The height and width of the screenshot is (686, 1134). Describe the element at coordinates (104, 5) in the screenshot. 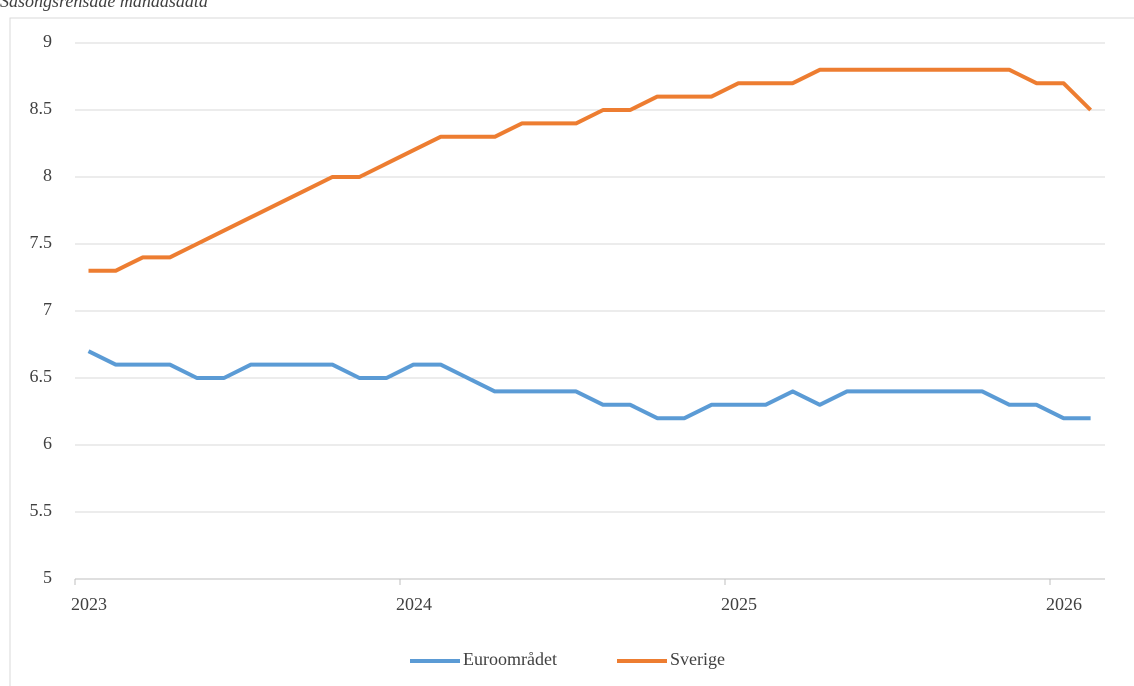

I see `chart-subtitle: Säsongsrensade månadsdata` at that location.